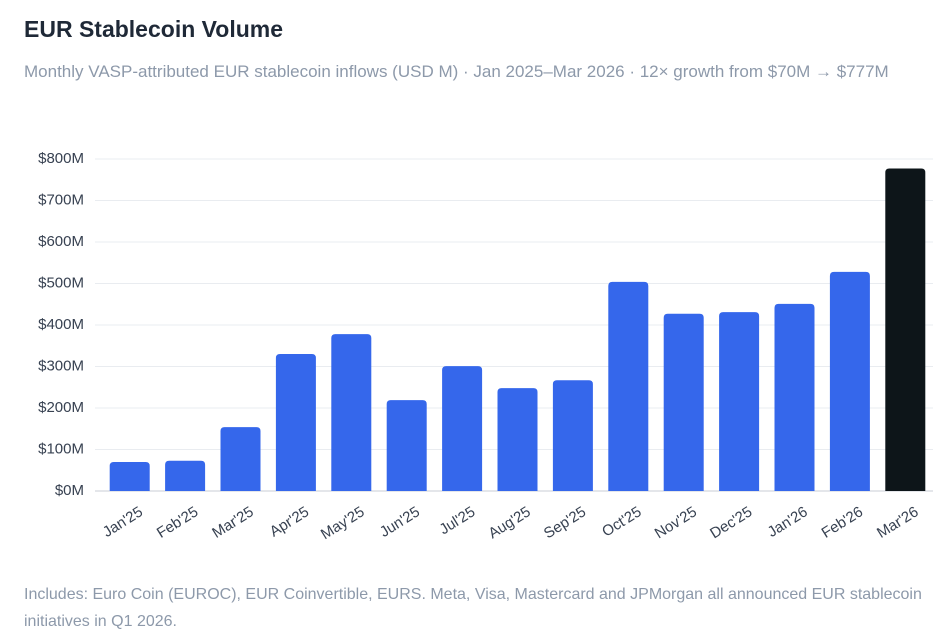  What do you see at coordinates (457, 520) in the screenshot?
I see `x-tick-label: Jul'25` at bounding box center [457, 520].